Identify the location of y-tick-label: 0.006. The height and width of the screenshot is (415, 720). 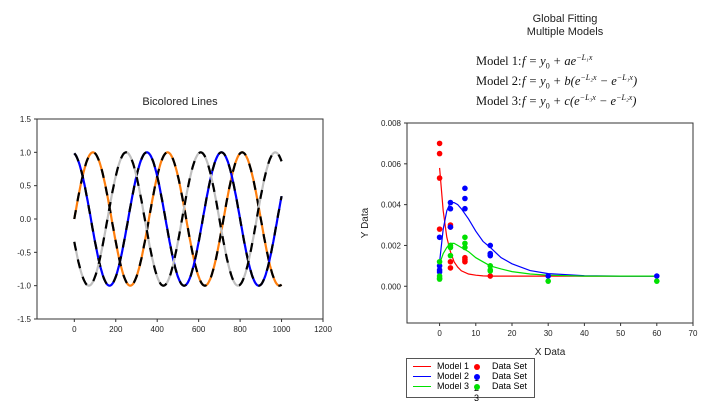
(391, 164).